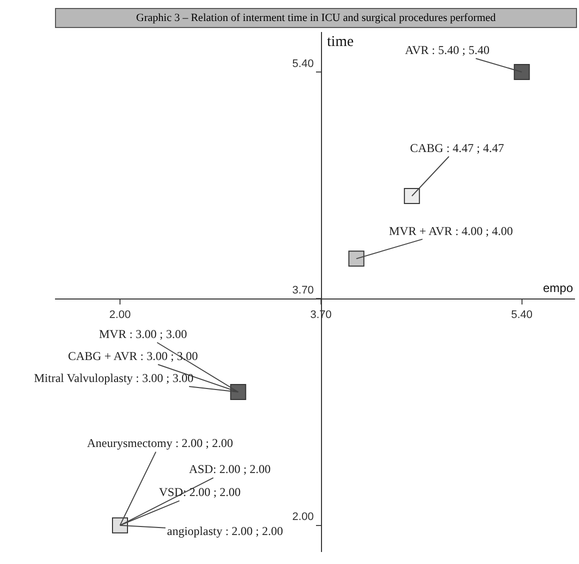 This screenshot has height=564, width=579. I want to click on annotation: Mitral Valvuloplasty : 3.00 ; 3.00, so click(114, 378).